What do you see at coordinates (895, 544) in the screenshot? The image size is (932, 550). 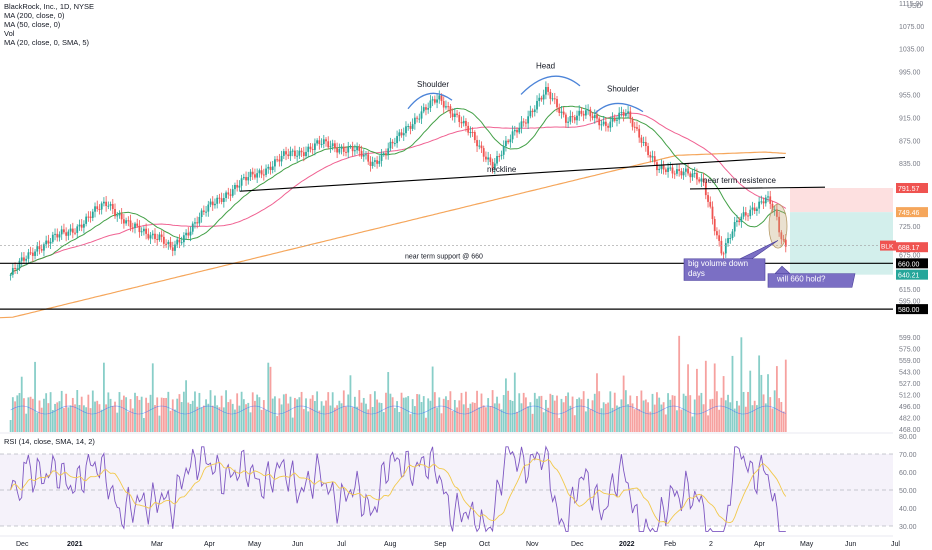 I see `time-axis-tick: Jul` at bounding box center [895, 544].